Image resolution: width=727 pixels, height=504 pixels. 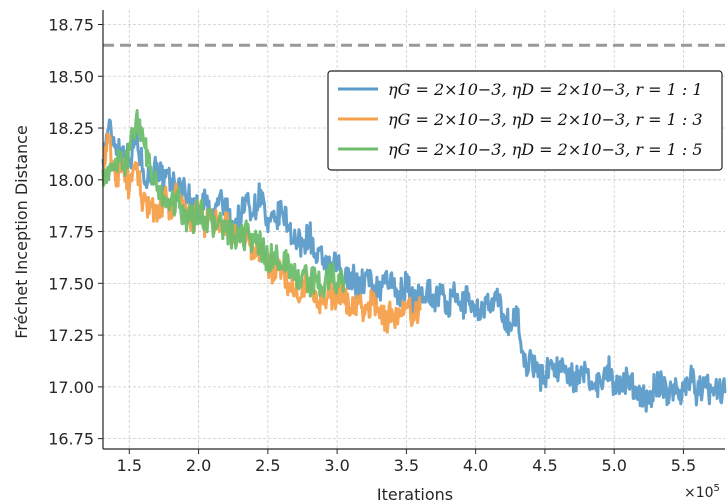 What do you see at coordinates (71, 335) in the screenshot?
I see `y-tick-label-2: 17.25` at bounding box center [71, 335].